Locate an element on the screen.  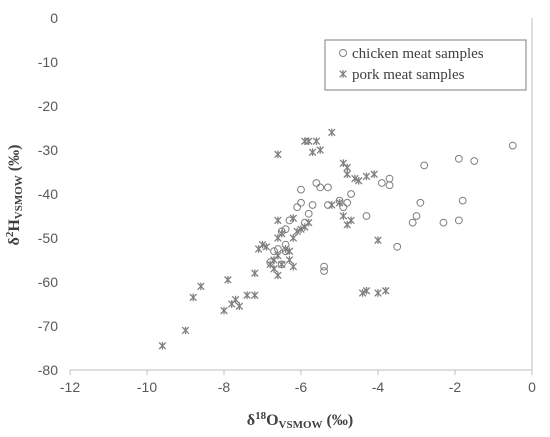
y-tick-label: -30 is located at coordinates (48, 150).